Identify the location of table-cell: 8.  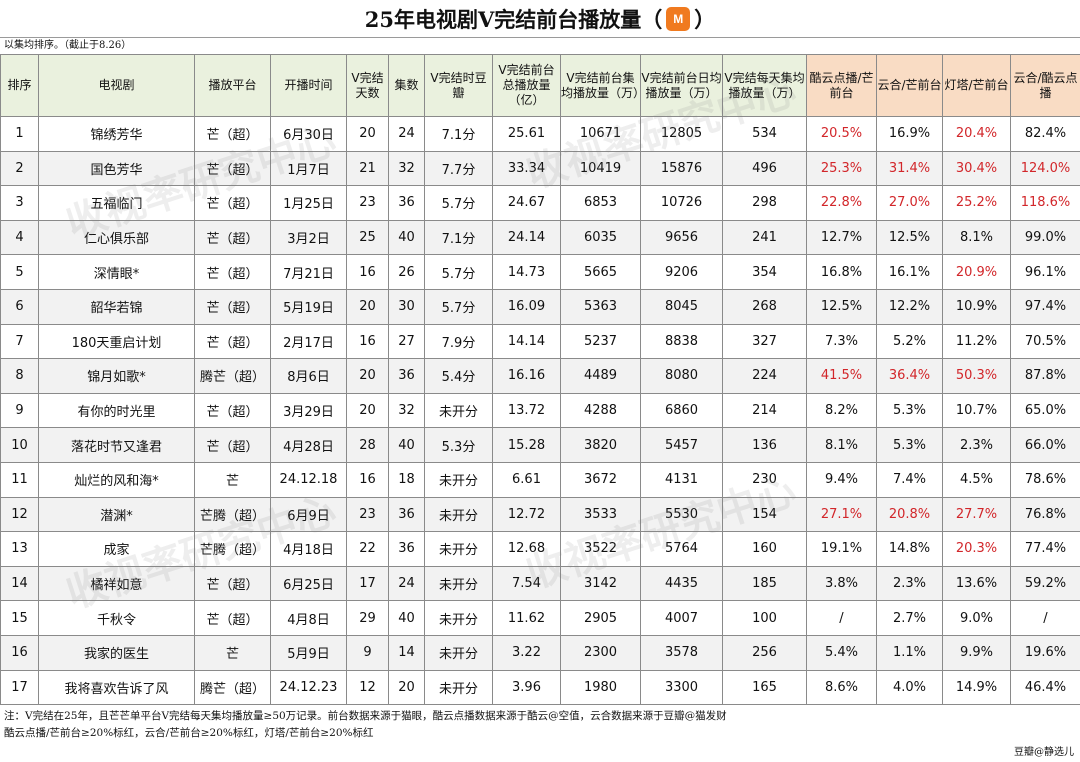
(19, 376).